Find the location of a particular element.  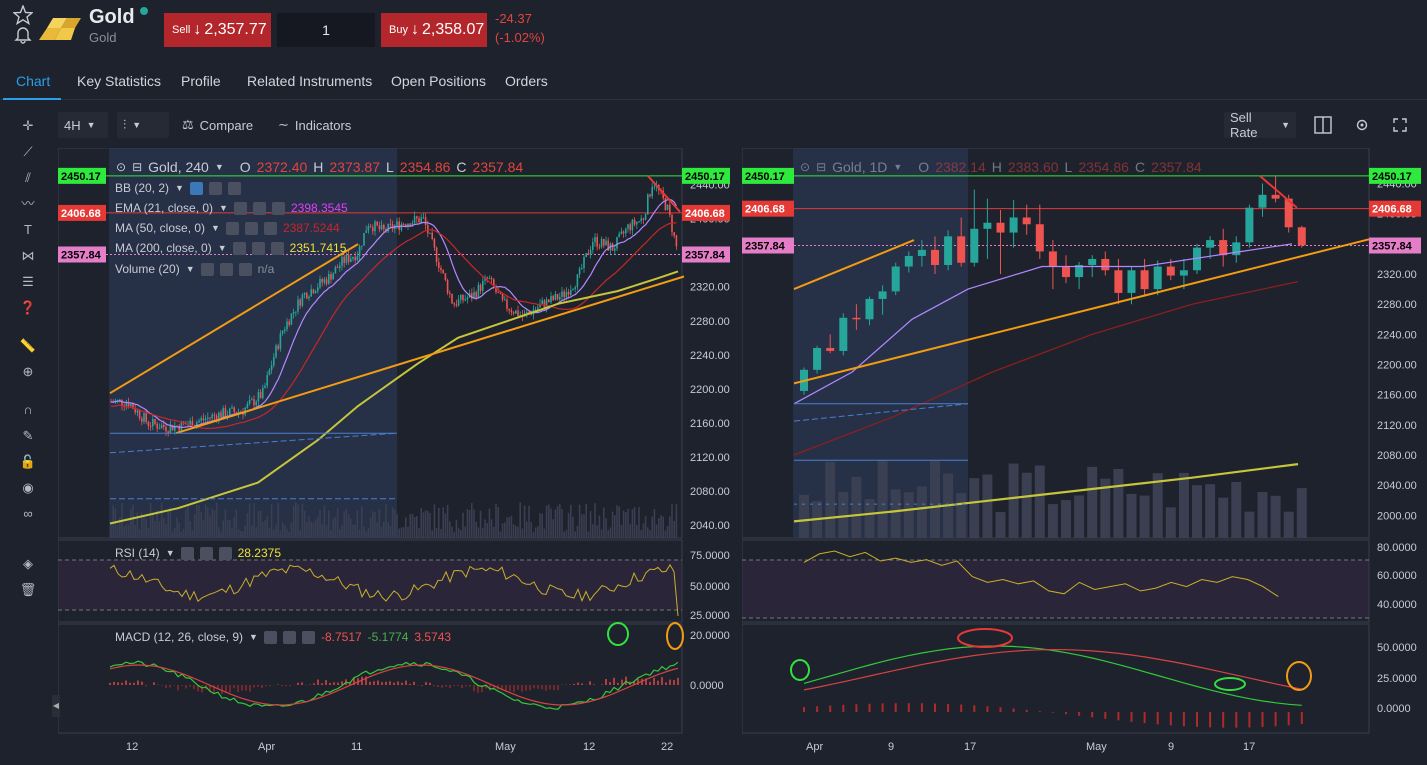

rsi-label: RSI (14) is located at coordinates (137, 553).